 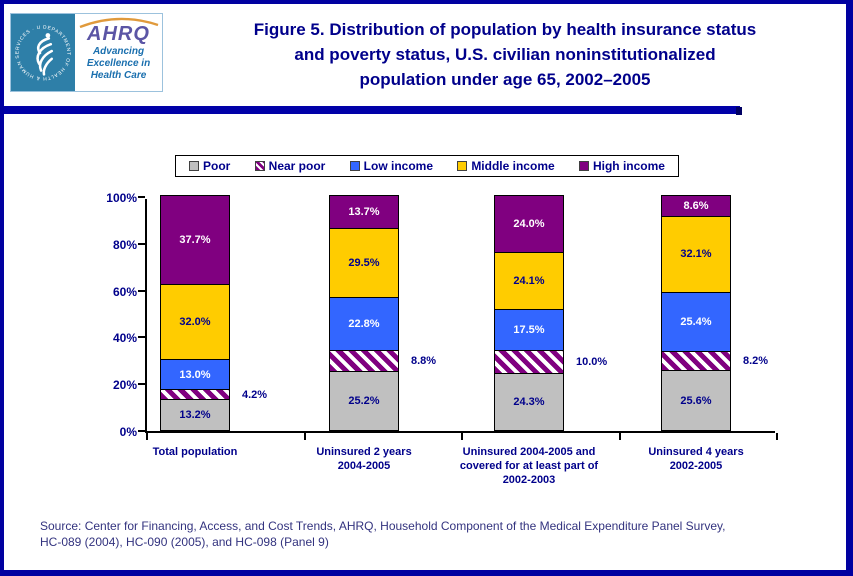 I want to click on segment-high-income: 24.0%, so click(x=529, y=224).